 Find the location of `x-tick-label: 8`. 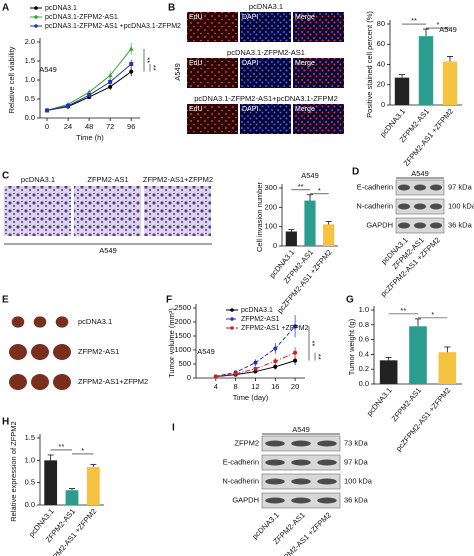

x-tick-label: 8 is located at coordinates (236, 386).